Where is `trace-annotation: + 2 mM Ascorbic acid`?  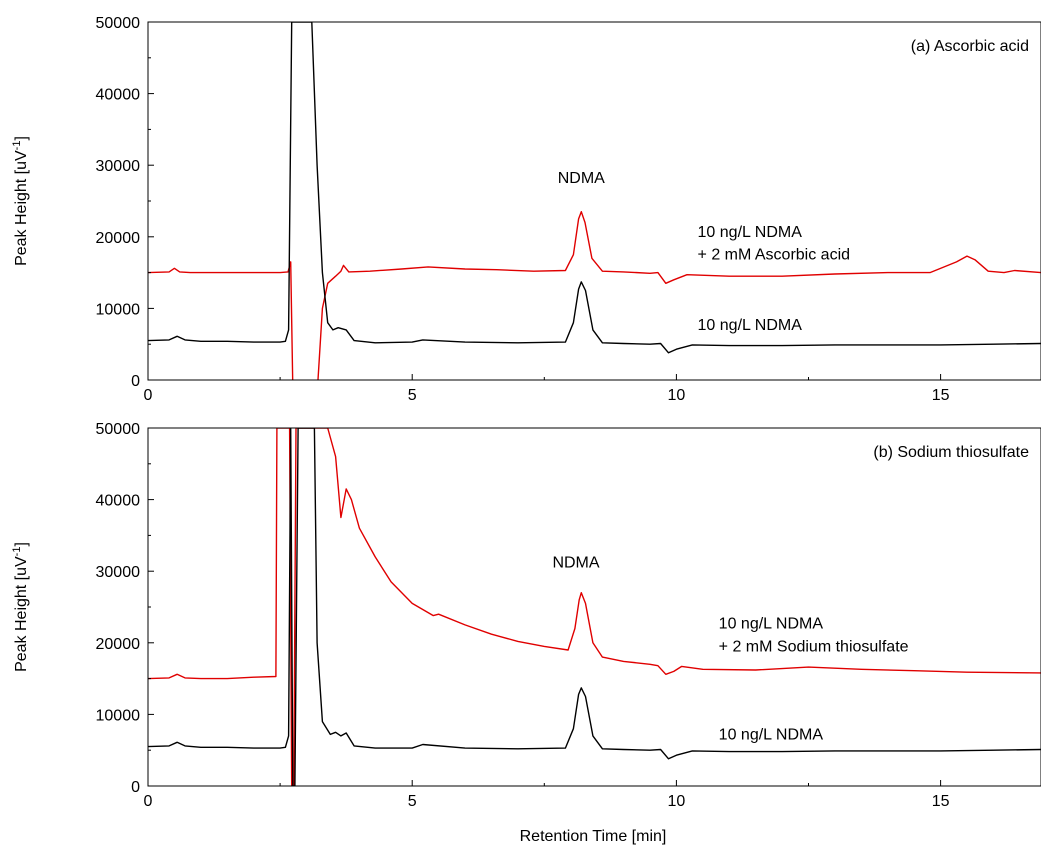
trace-annotation: + 2 mM Ascorbic acid is located at coordinates (774, 255).